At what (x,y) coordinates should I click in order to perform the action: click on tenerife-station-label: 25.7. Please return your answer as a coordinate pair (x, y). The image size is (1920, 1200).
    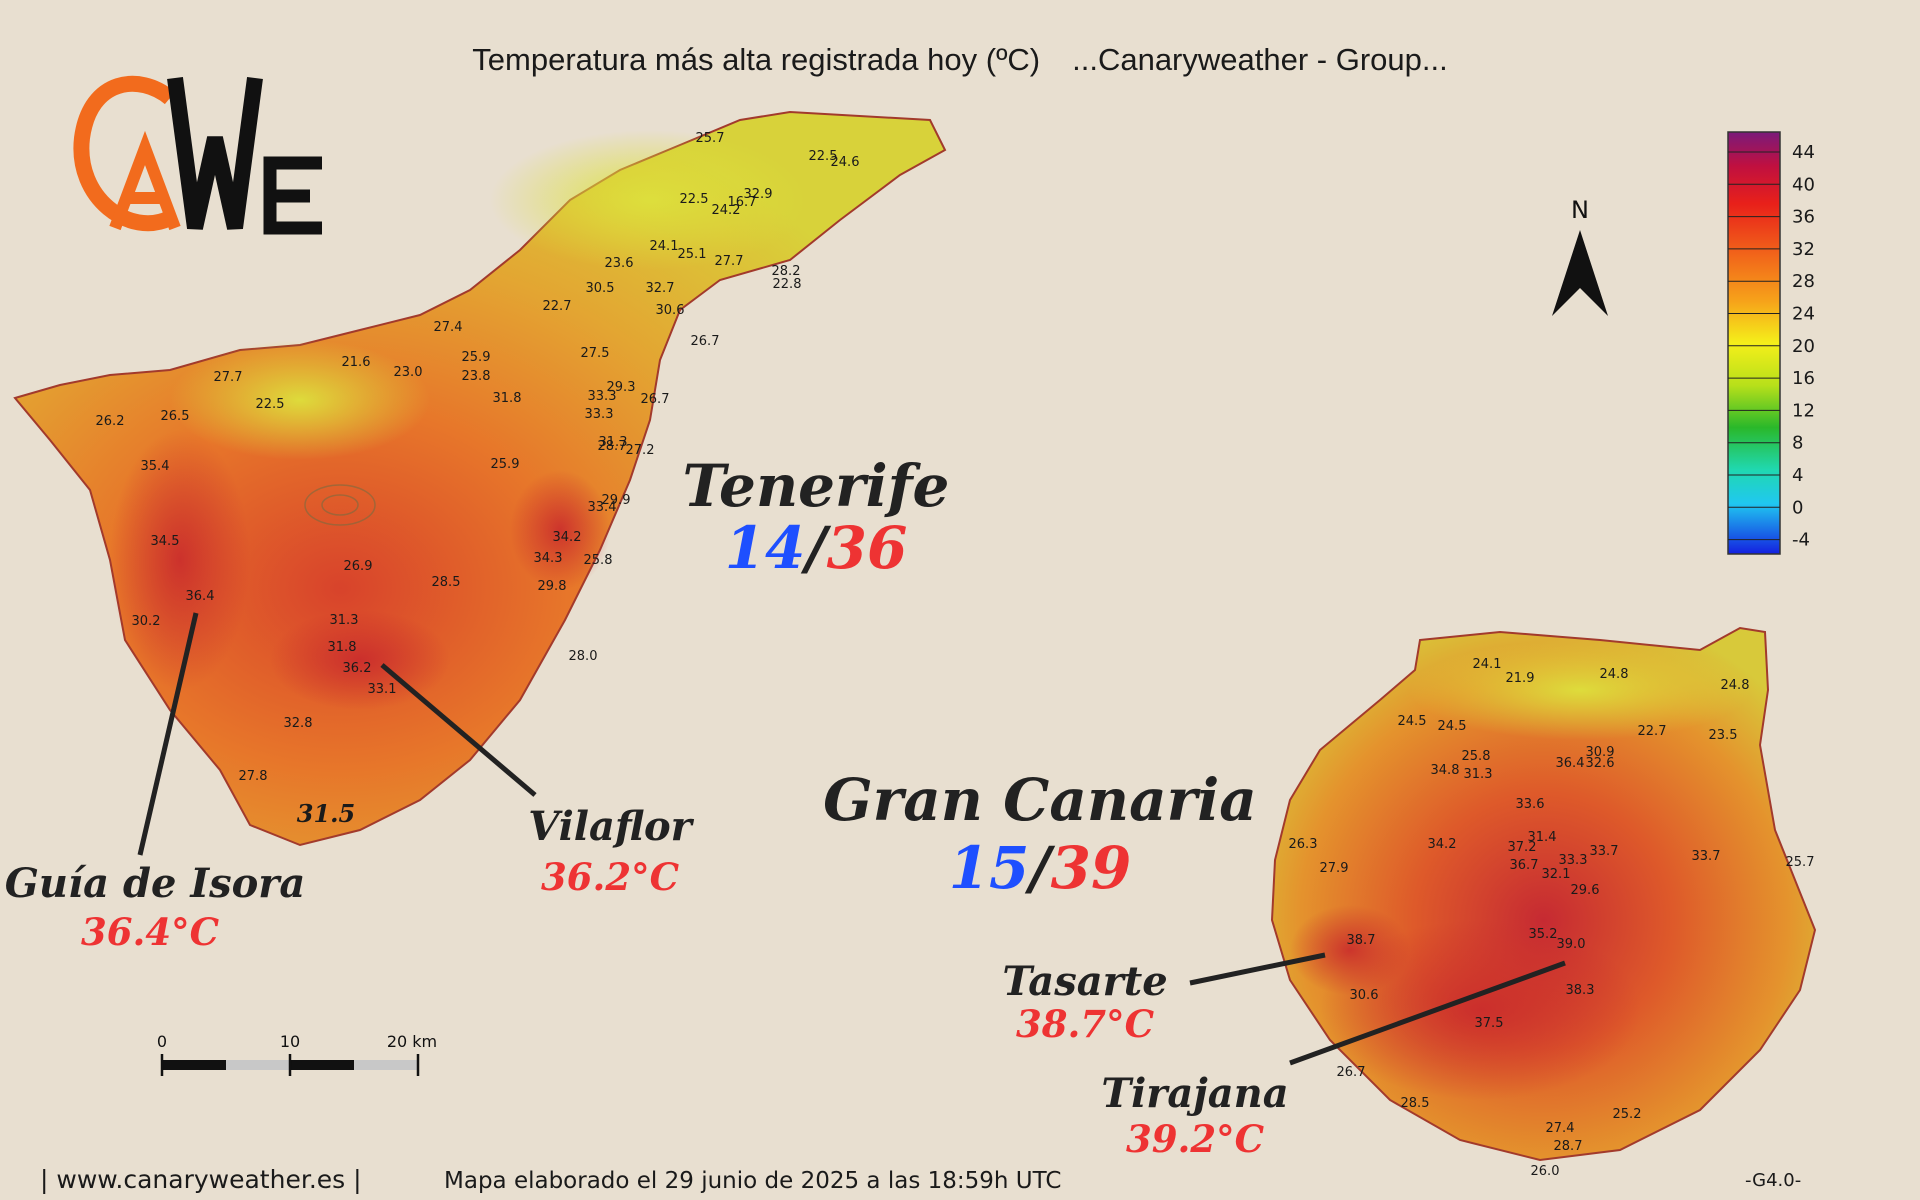
    Looking at the image, I should click on (710, 138).